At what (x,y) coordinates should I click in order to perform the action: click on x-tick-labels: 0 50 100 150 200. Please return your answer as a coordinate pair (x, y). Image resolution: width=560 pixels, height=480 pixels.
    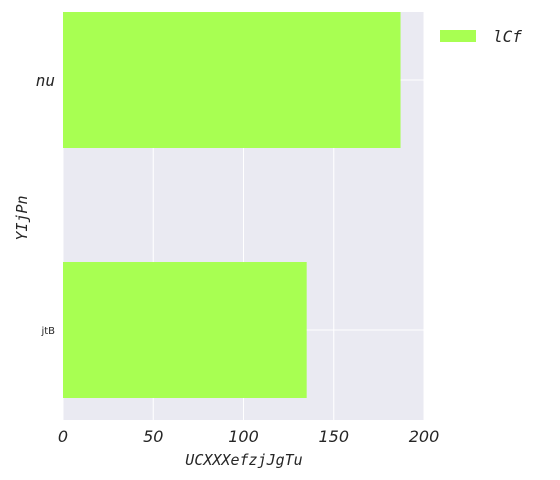
    Looking at the image, I should click on (248, 436).